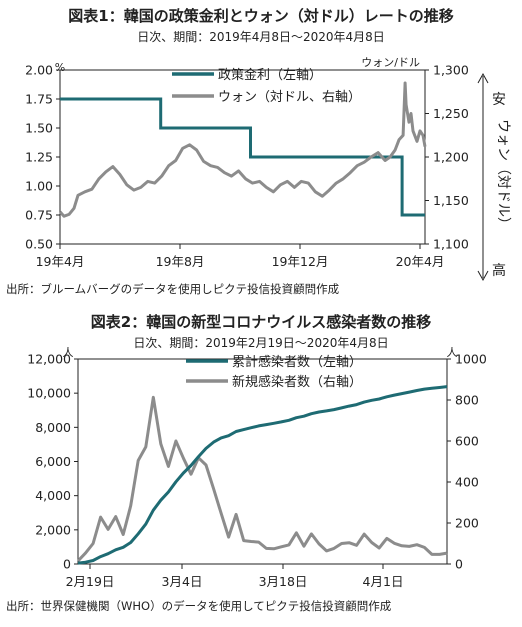 The width and height of the screenshot is (522, 627). I want to click on arrow-down-icon, so click(483, 276).